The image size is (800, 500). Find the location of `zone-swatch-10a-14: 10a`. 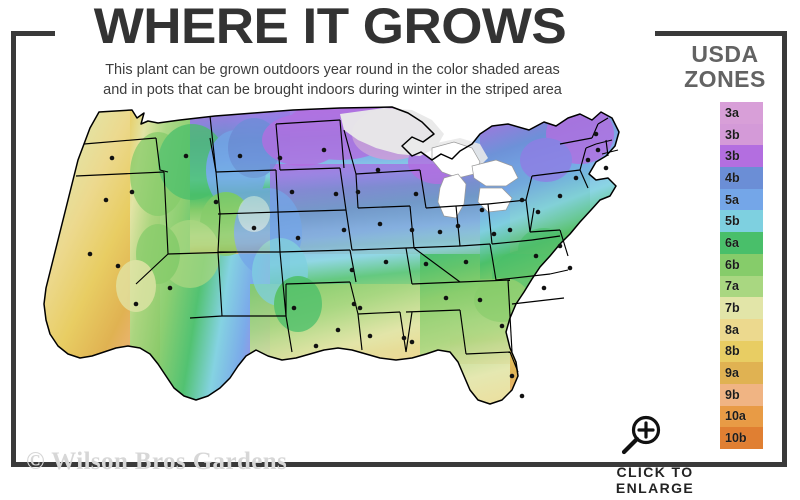

zone-swatch-10a-14: 10a is located at coordinates (741, 416).